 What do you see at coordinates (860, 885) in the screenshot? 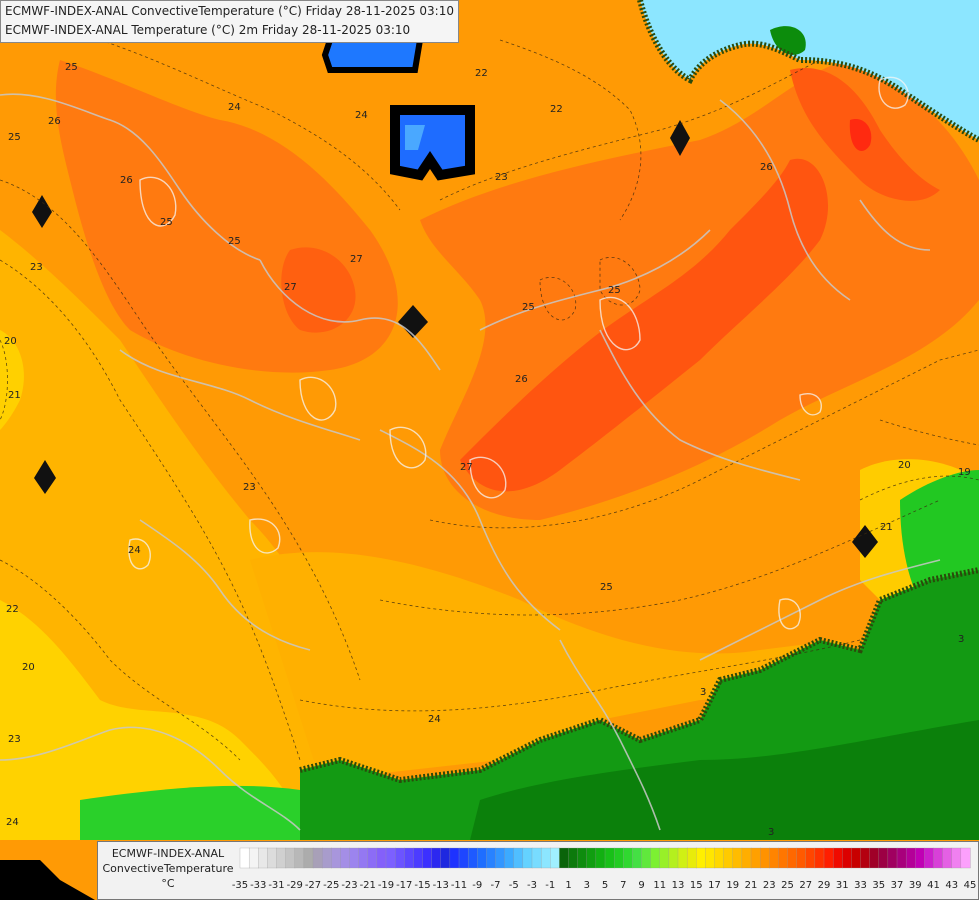
I see `legend-tick-label: 33` at bounding box center [860, 885].